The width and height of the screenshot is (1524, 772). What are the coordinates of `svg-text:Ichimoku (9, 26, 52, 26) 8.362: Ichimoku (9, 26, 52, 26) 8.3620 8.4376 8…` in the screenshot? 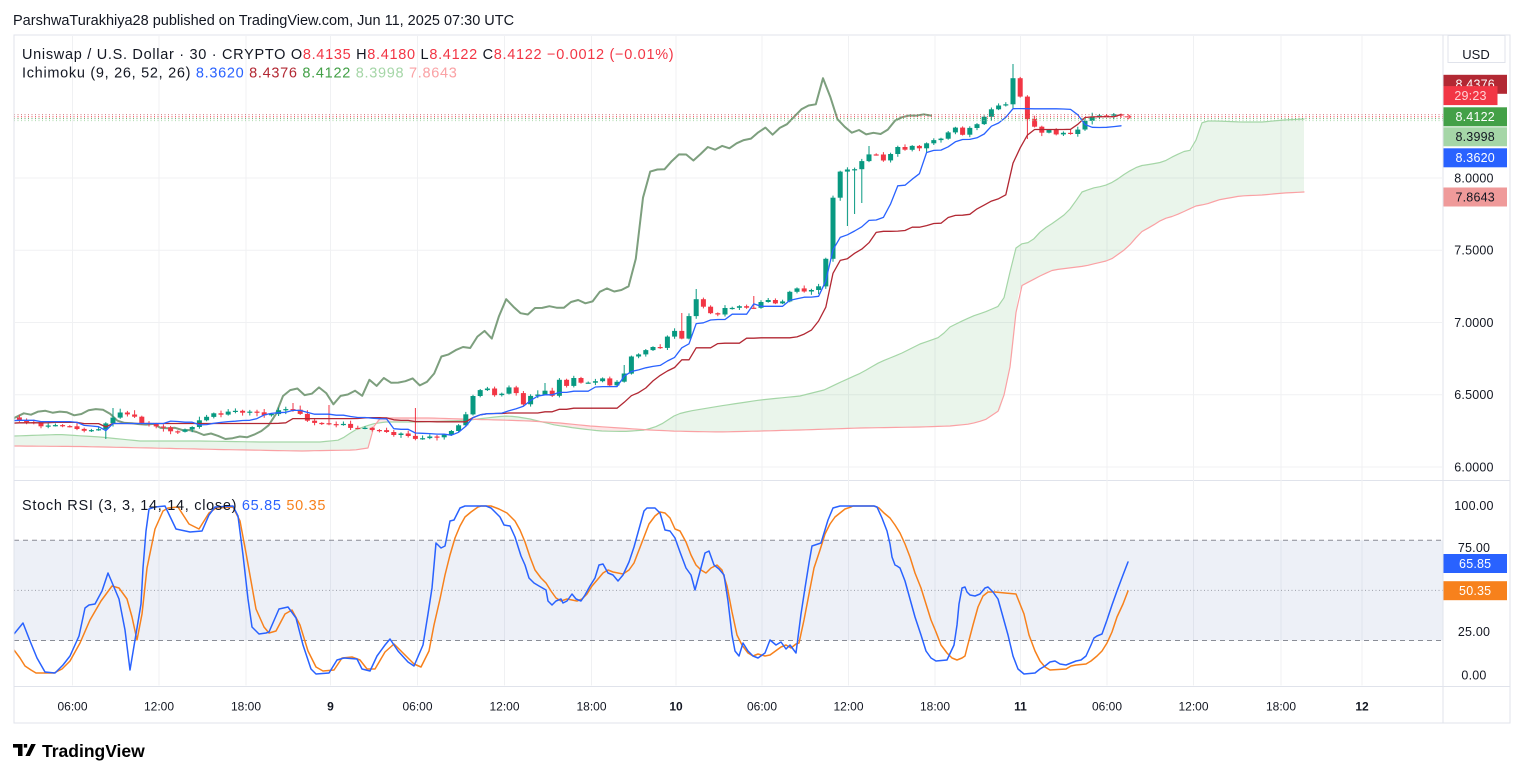 It's located at (240, 74).